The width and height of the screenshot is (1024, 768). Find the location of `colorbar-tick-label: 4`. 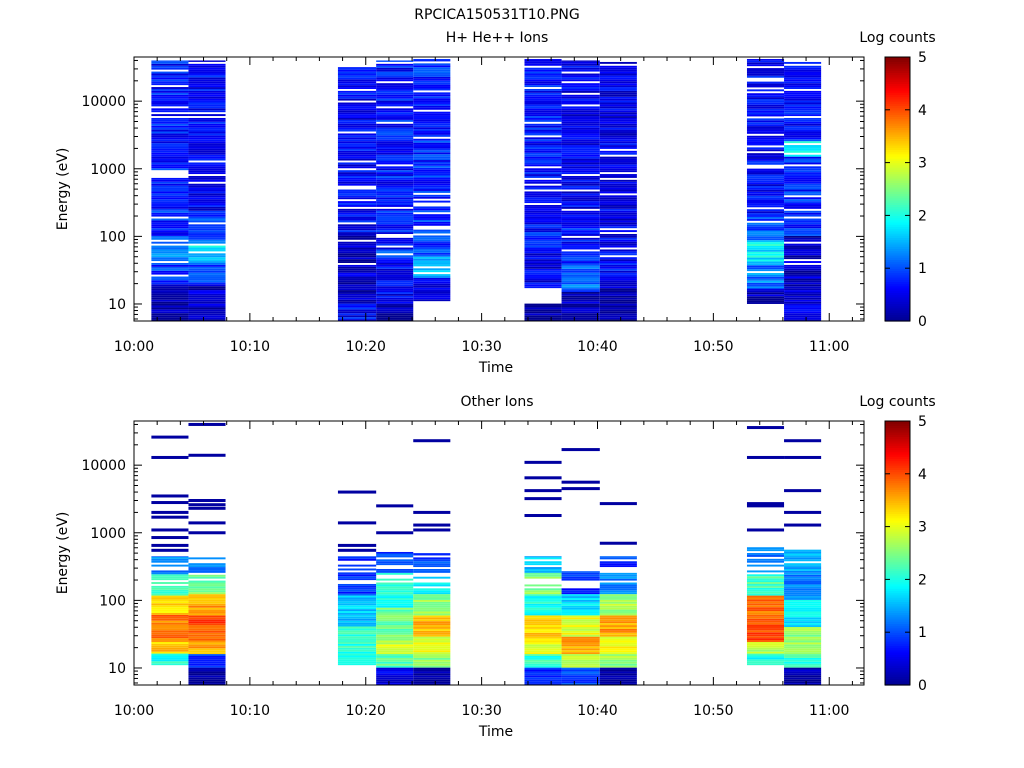

colorbar-tick-label: 4 is located at coordinates (922, 475).